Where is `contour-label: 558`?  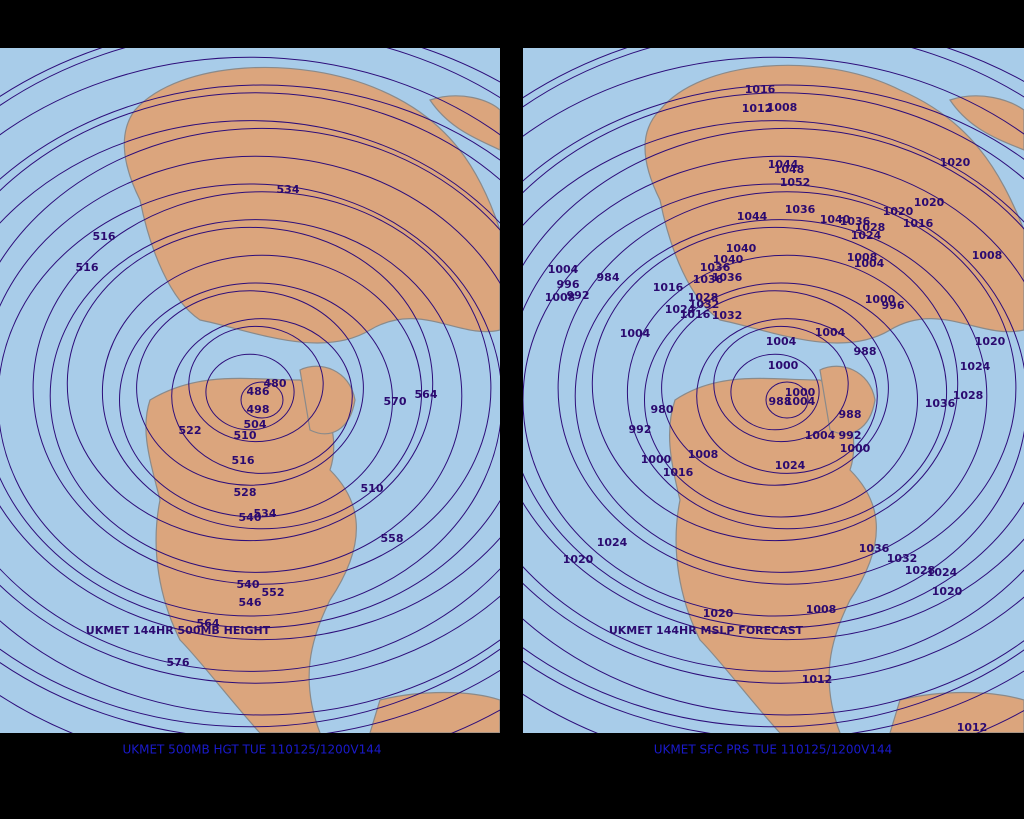
contour-label: 558 is located at coordinates (392, 538).